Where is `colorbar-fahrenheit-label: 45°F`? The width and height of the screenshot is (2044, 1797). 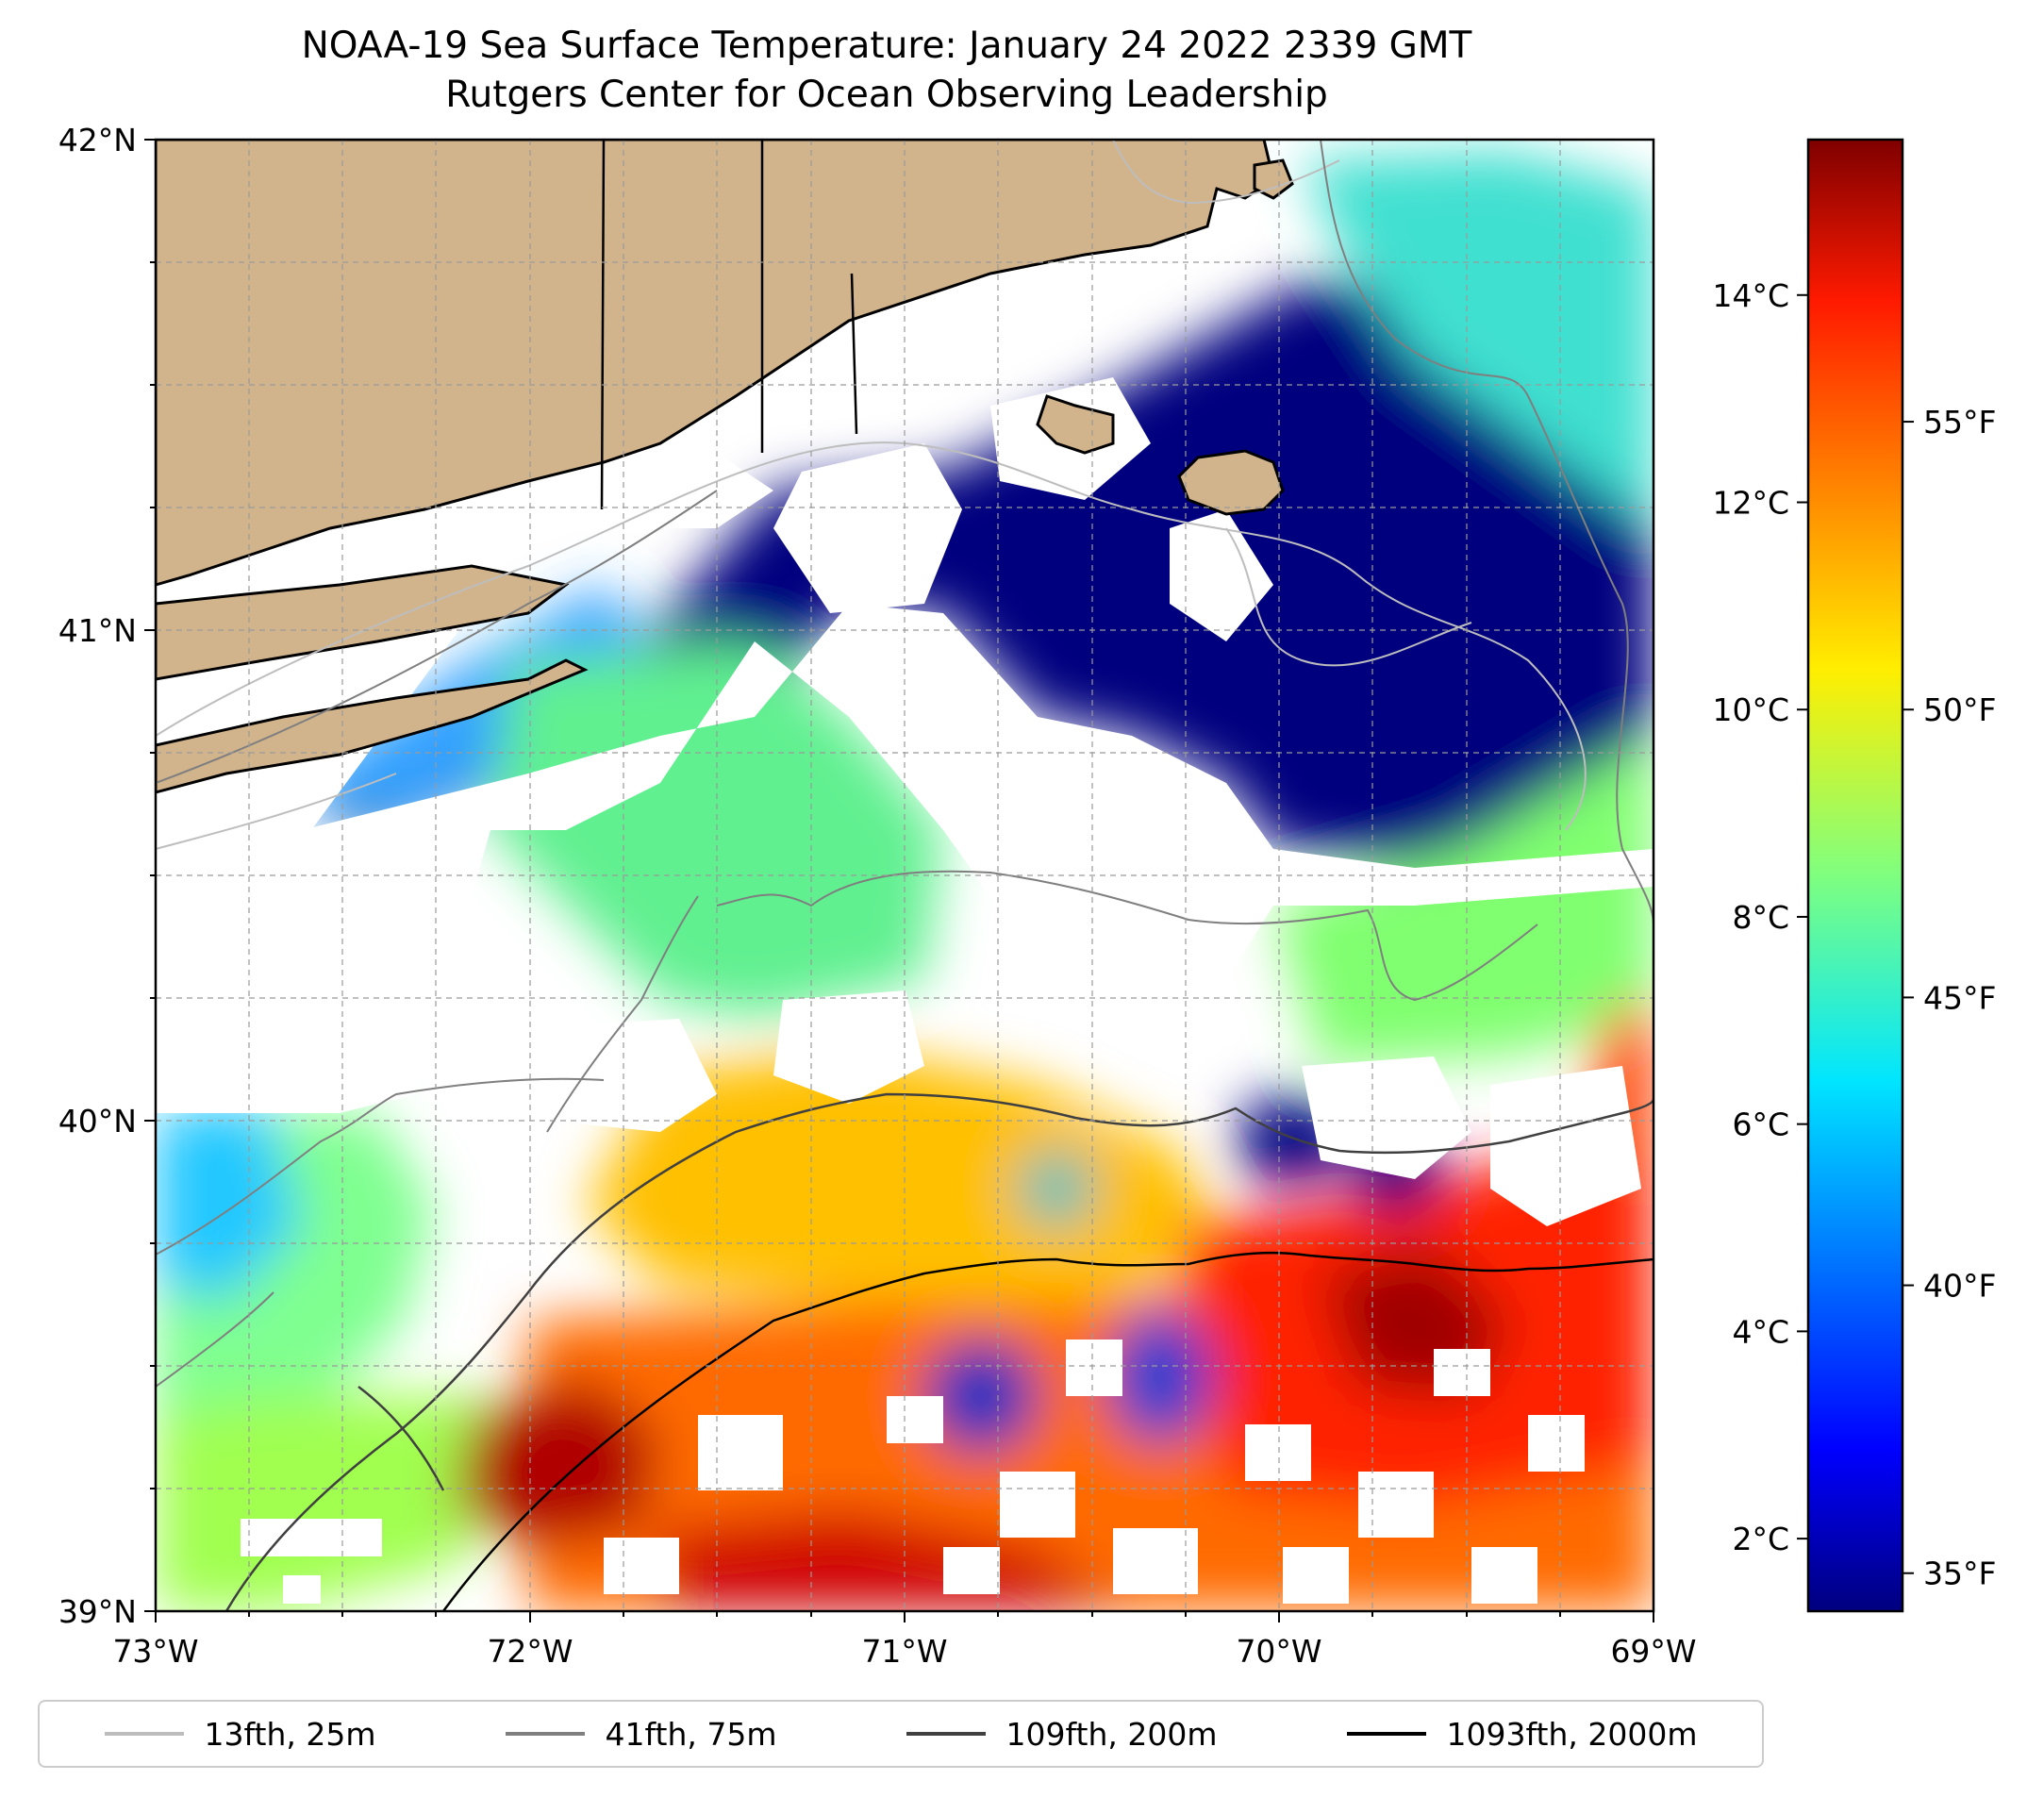 colorbar-fahrenheit-label: 45°F is located at coordinates (1960, 997).